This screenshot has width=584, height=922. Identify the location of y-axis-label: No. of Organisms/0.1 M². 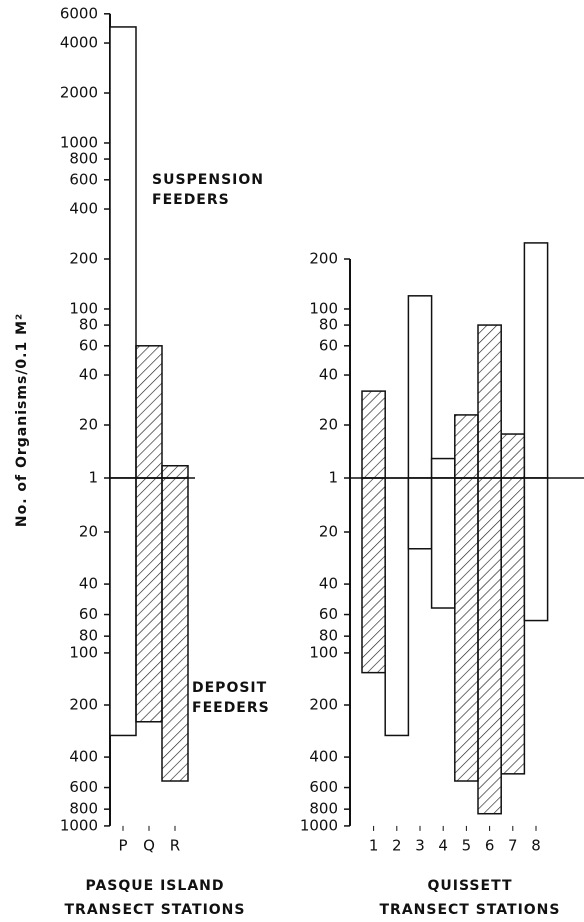
(22, 420).